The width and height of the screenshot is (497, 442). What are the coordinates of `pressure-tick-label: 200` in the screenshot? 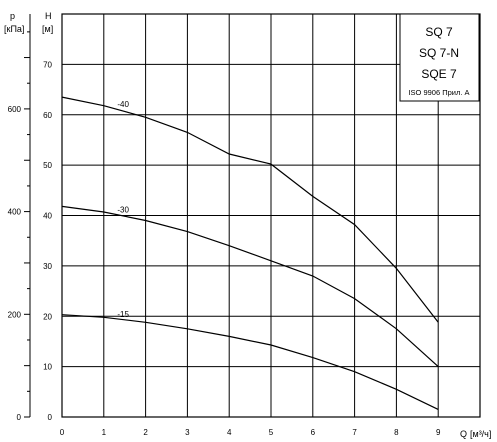 It's located at (15, 314).